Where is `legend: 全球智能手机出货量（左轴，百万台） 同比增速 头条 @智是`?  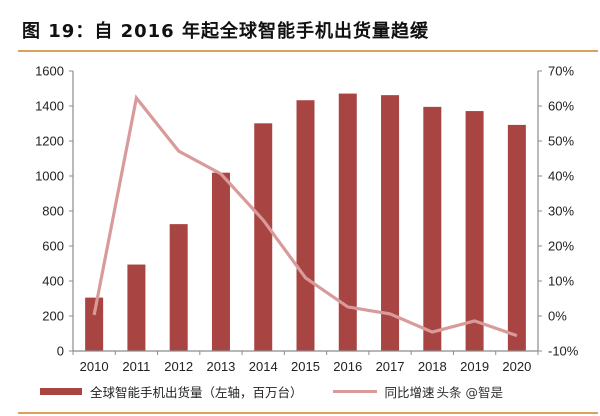 legend: 全球智能手机出货量（左轴，百万台） 同比增速 头条 @智是 is located at coordinates (286, 391).